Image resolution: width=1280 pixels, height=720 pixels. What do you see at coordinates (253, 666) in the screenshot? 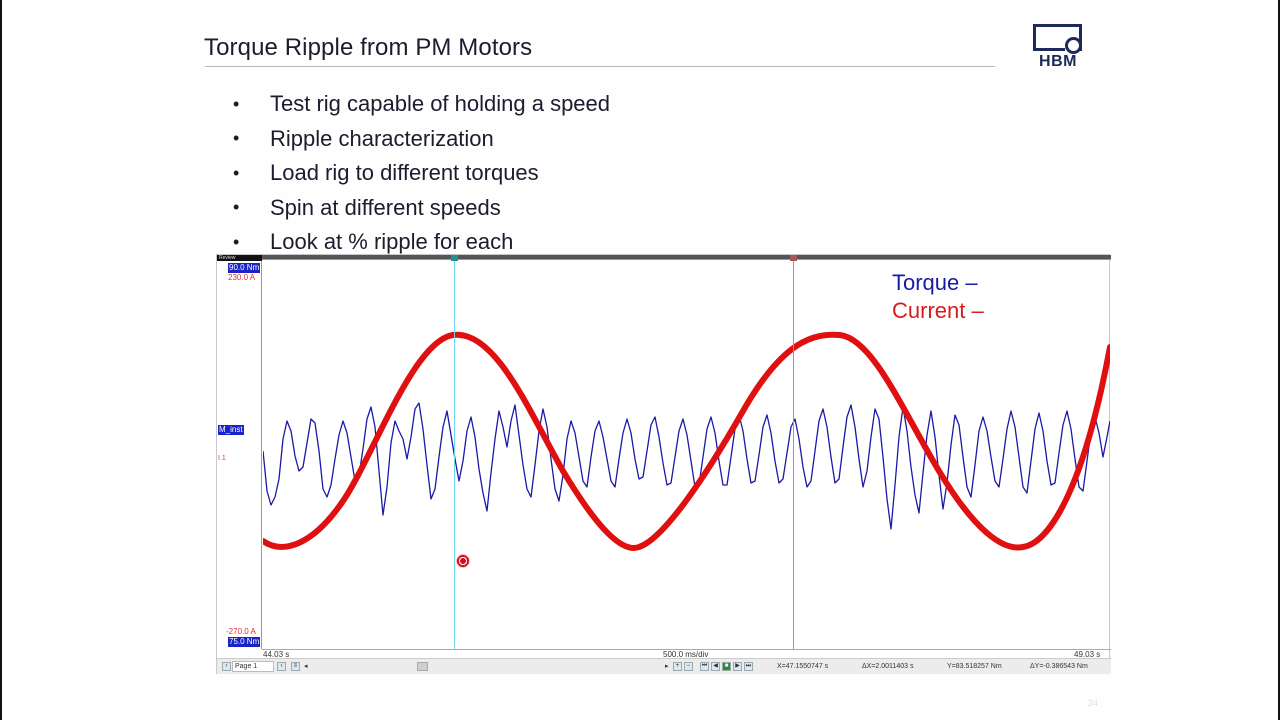
I see `page-selector: Page 1` at bounding box center [253, 666].